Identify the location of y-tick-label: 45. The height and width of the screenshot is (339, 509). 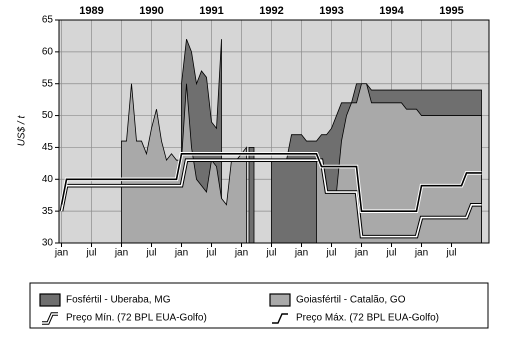
(48, 147).